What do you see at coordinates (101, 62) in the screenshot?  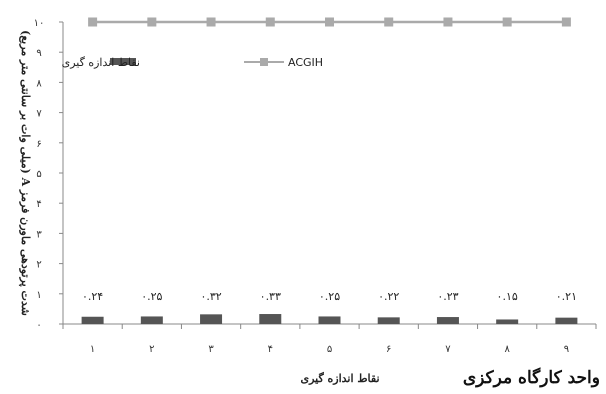 I see `legend-bar-label: نقاط اندازه گیری` at bounding box center [101, 62].